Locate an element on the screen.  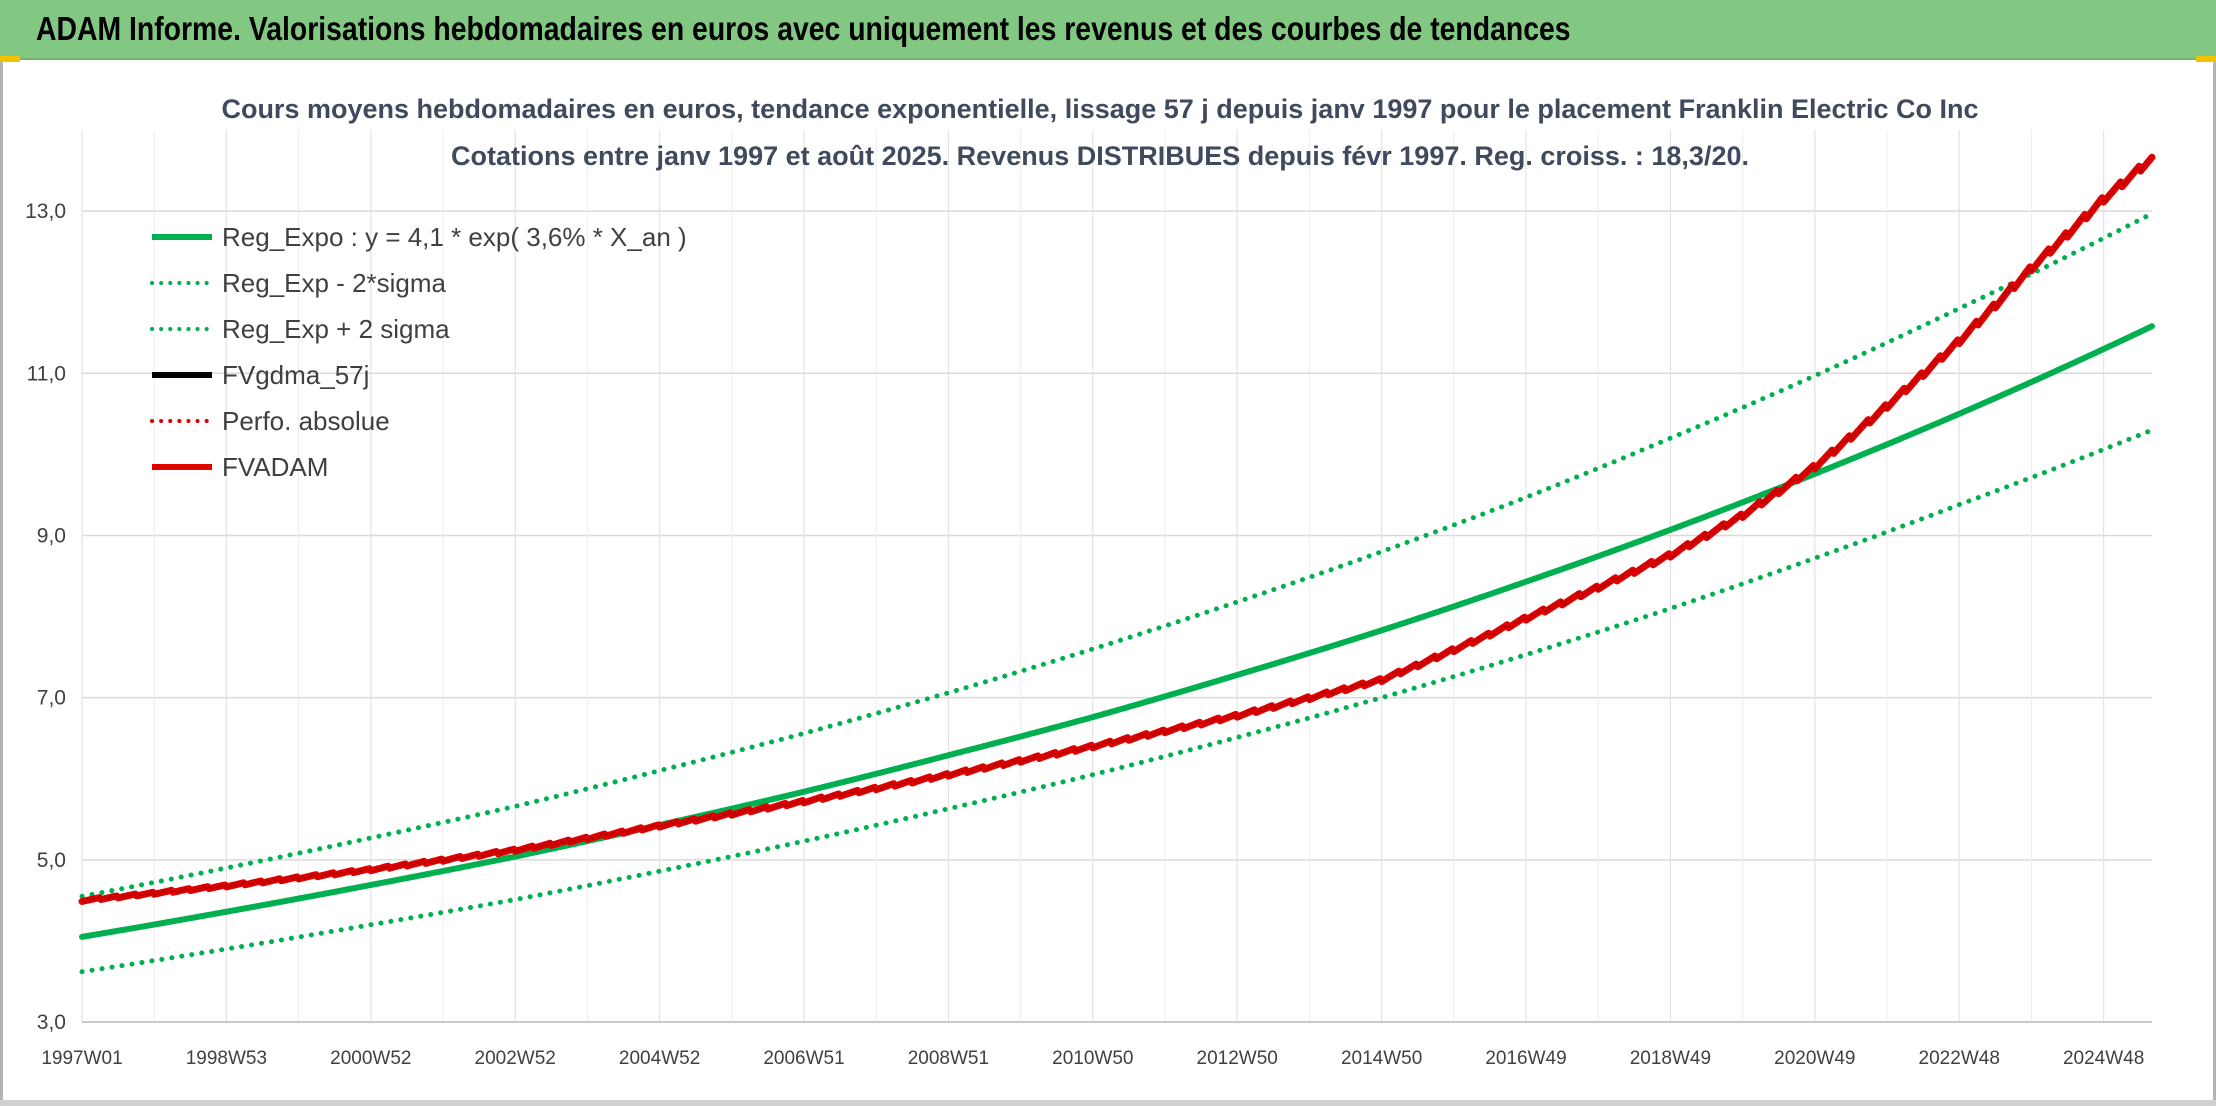
x-tick-label: 1997W01 is located at coordinates (81, 1058).